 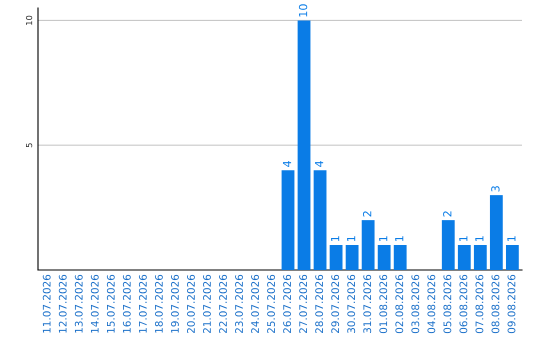 What do you see at coordinates (399, 304) in the screenshot?
I see `x-tick-label: 02.08.2026` at bounding box center [399, 304].